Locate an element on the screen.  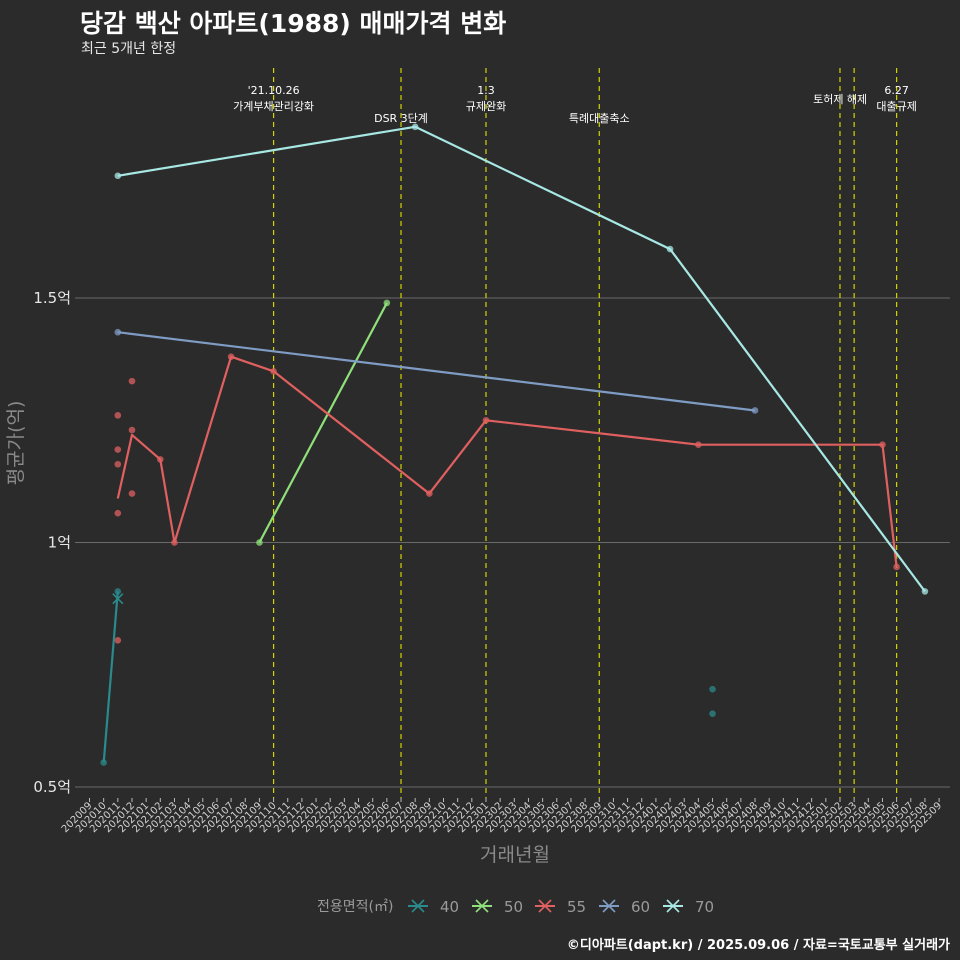
event-label-2-1: 규제완화 is located at coordinates (486, 106).